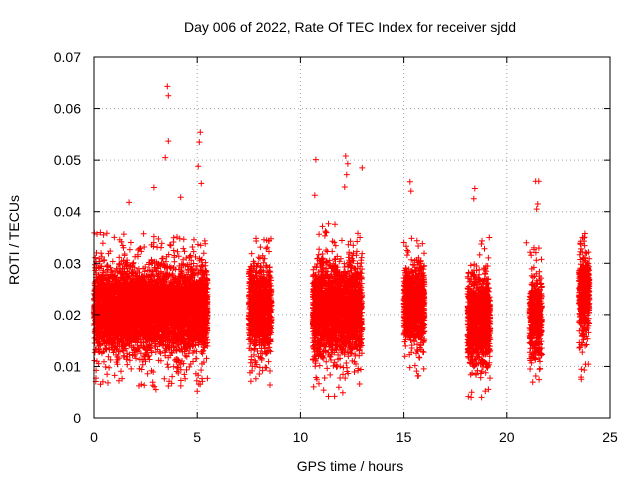  Describe the element at coordinates (67, 366) in the screenshot. I see `y-tick-label: 0.01` at that location.